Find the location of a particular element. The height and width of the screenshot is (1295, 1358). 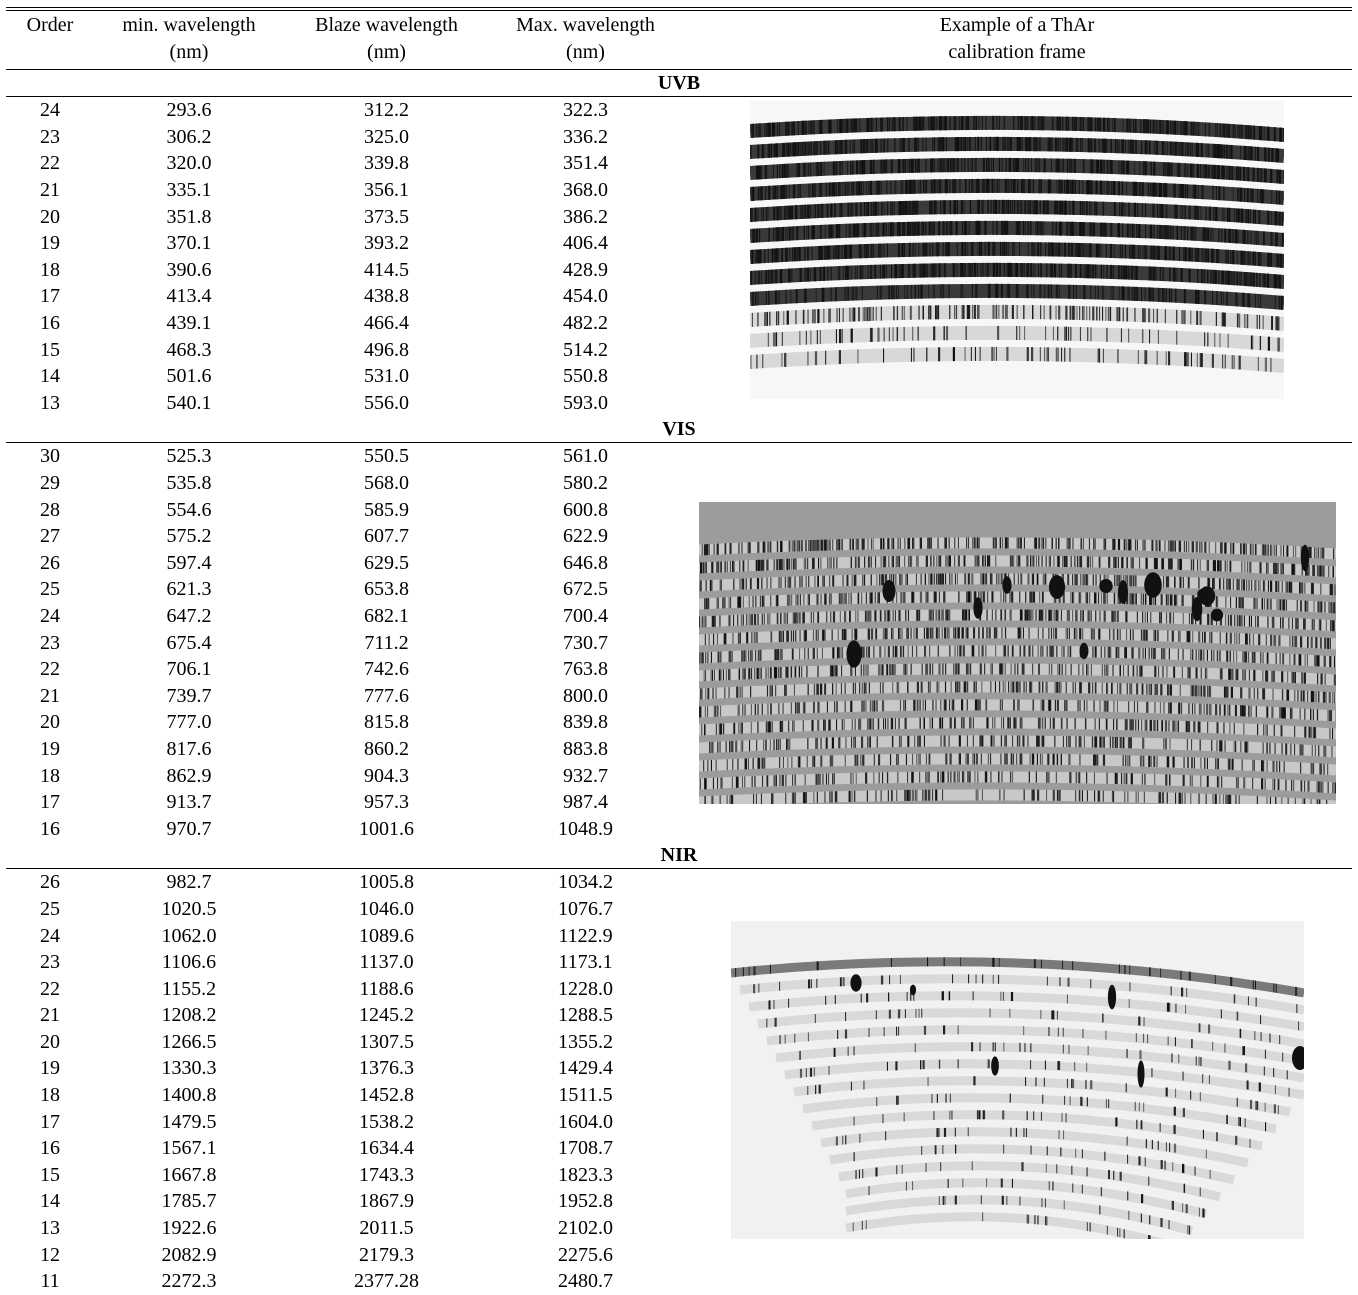

min-wavelength-cell: 540.1 is located at coordinates (189, 403).